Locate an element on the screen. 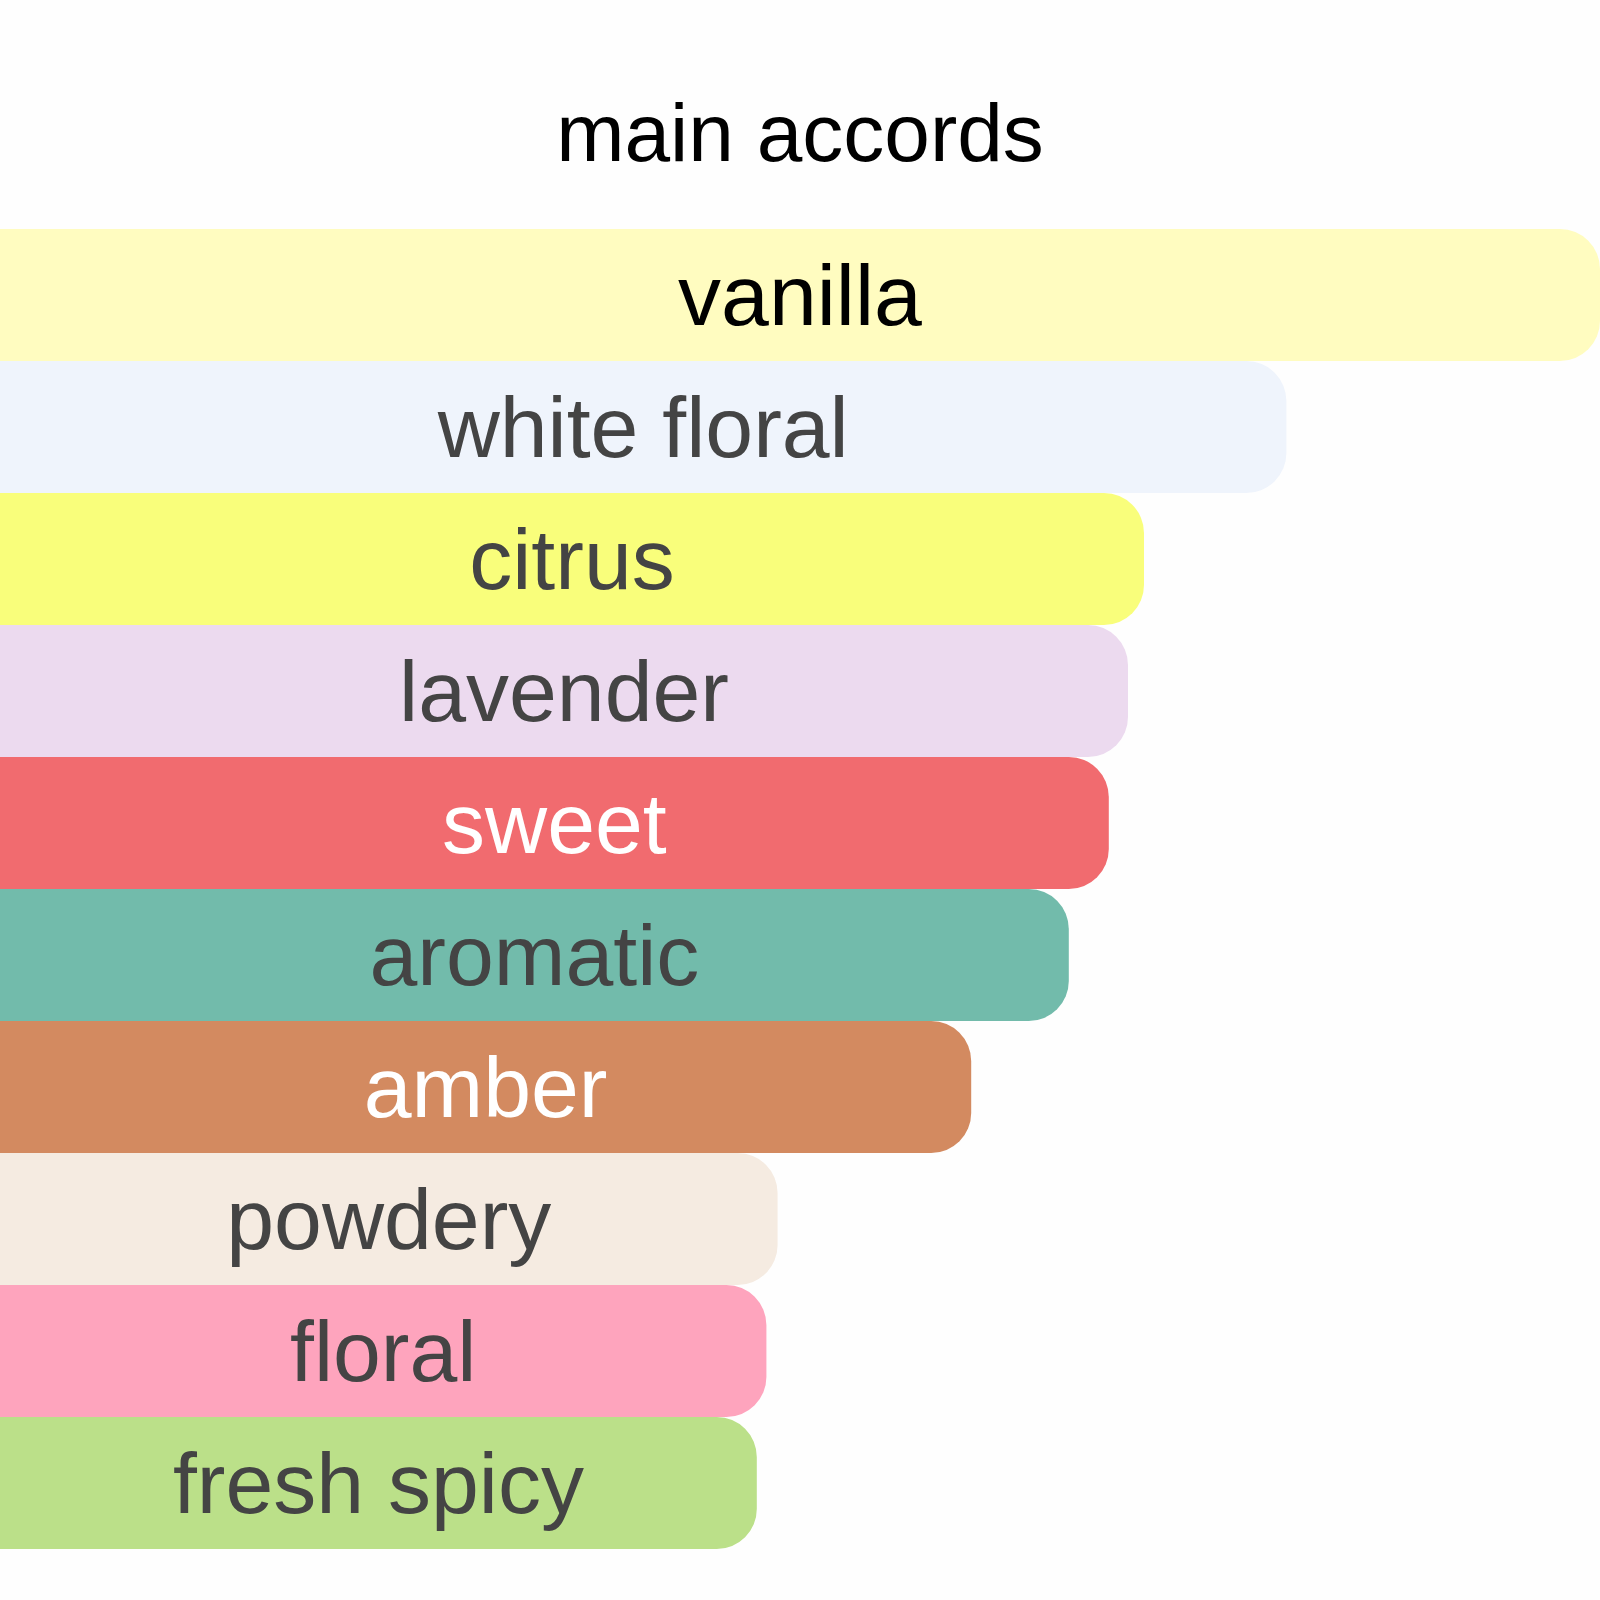 This screenshot has height=1600, width=1600. y-tick-label: sweet is located at coordinates (554, 823).